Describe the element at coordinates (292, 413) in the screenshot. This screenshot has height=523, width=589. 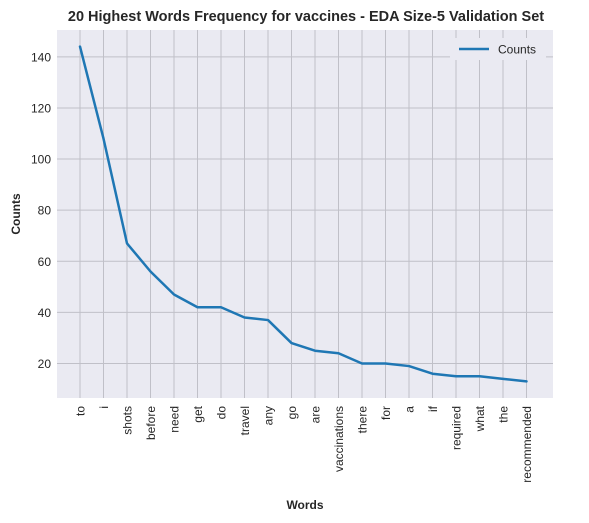
I see `x-tick-label-go: go` at that location.